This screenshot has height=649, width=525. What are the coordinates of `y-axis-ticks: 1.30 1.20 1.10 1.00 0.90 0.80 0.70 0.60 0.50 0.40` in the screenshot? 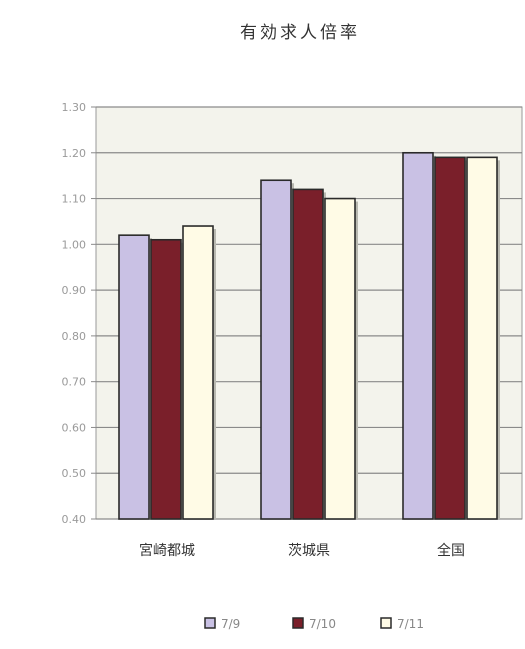 It's located at (79, 313).